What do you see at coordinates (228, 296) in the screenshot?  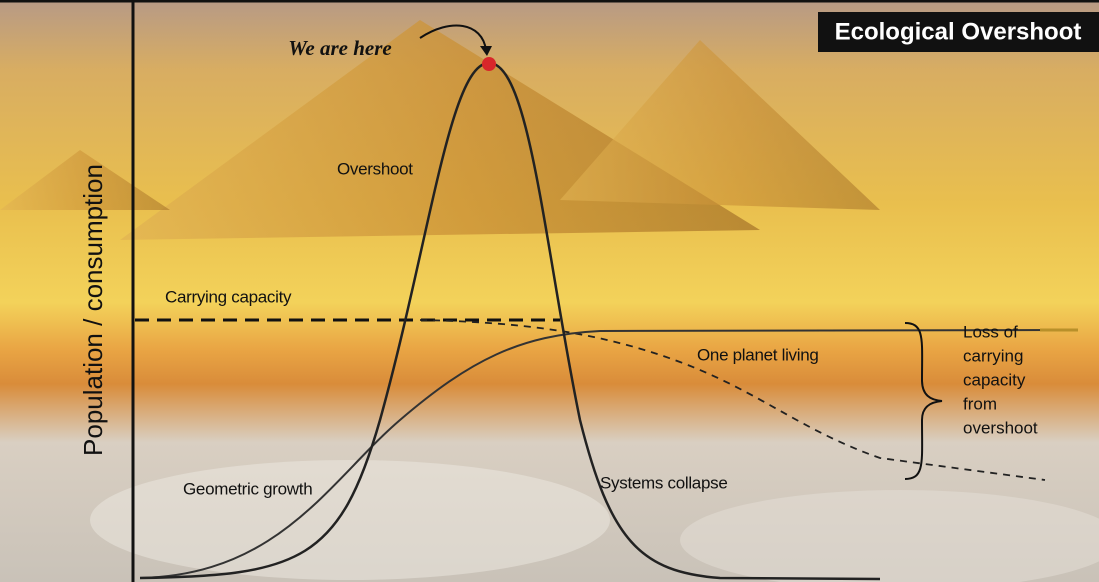 I see `carrying-capacity-label: Carrying capacity` at bounding box center [228, 296].